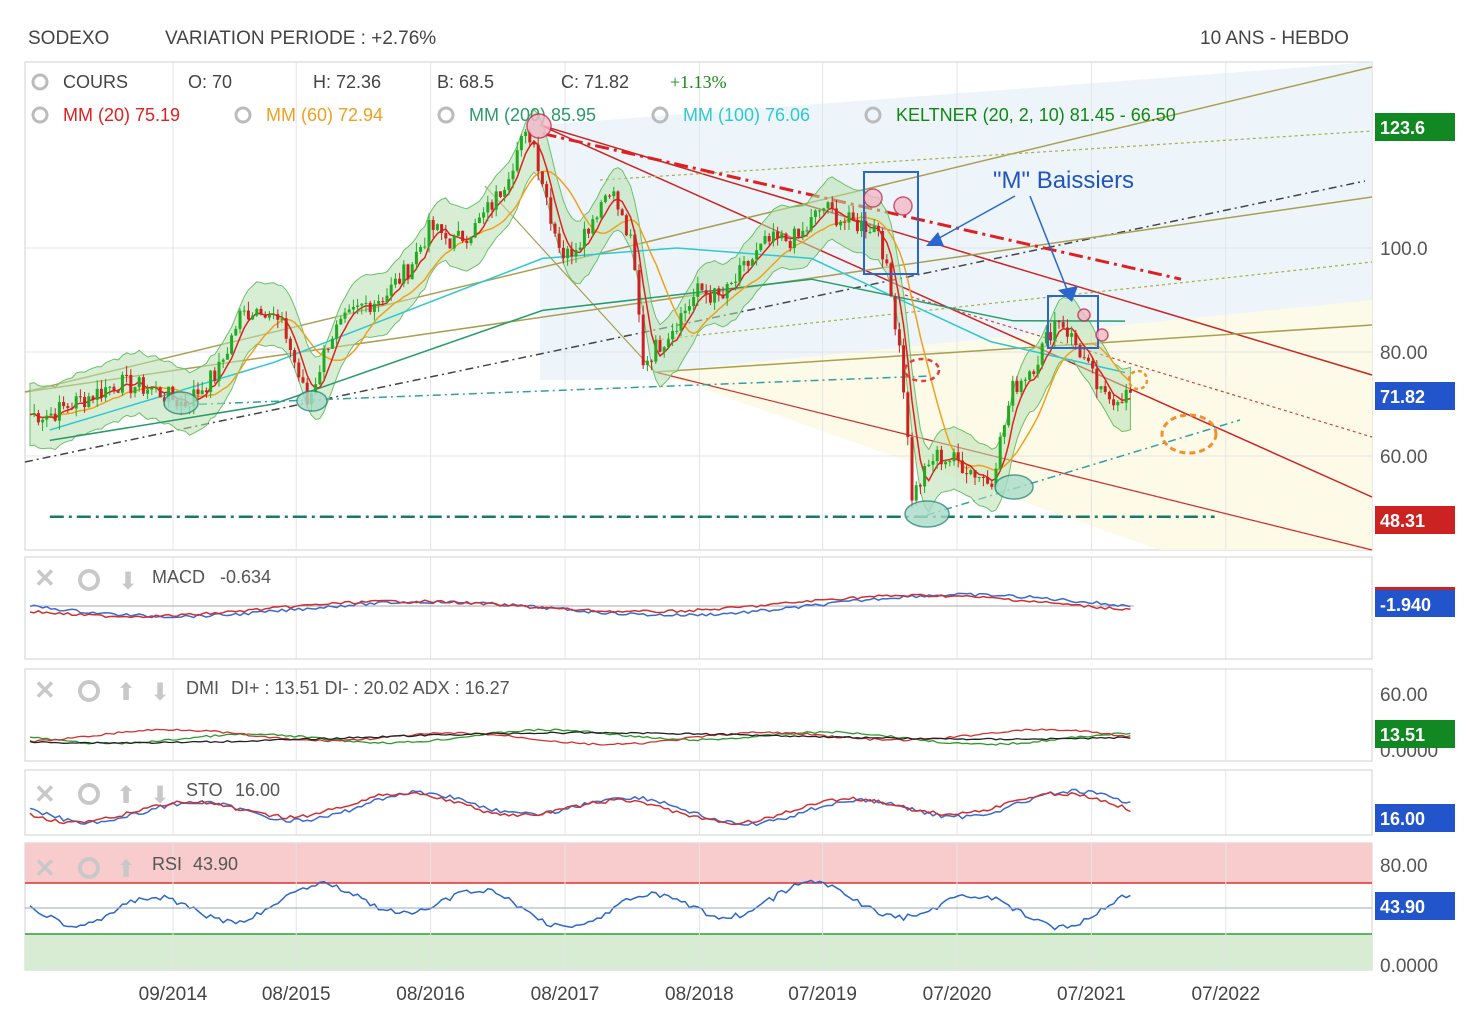 The image size is (1480, 1024). What do you see at coordinates (370, 688) in the screenshot?
I see `dmi-value: DI+ : 13.51 DI- : 20.02 ADX : 16.27` at bounding box center [370, 688].